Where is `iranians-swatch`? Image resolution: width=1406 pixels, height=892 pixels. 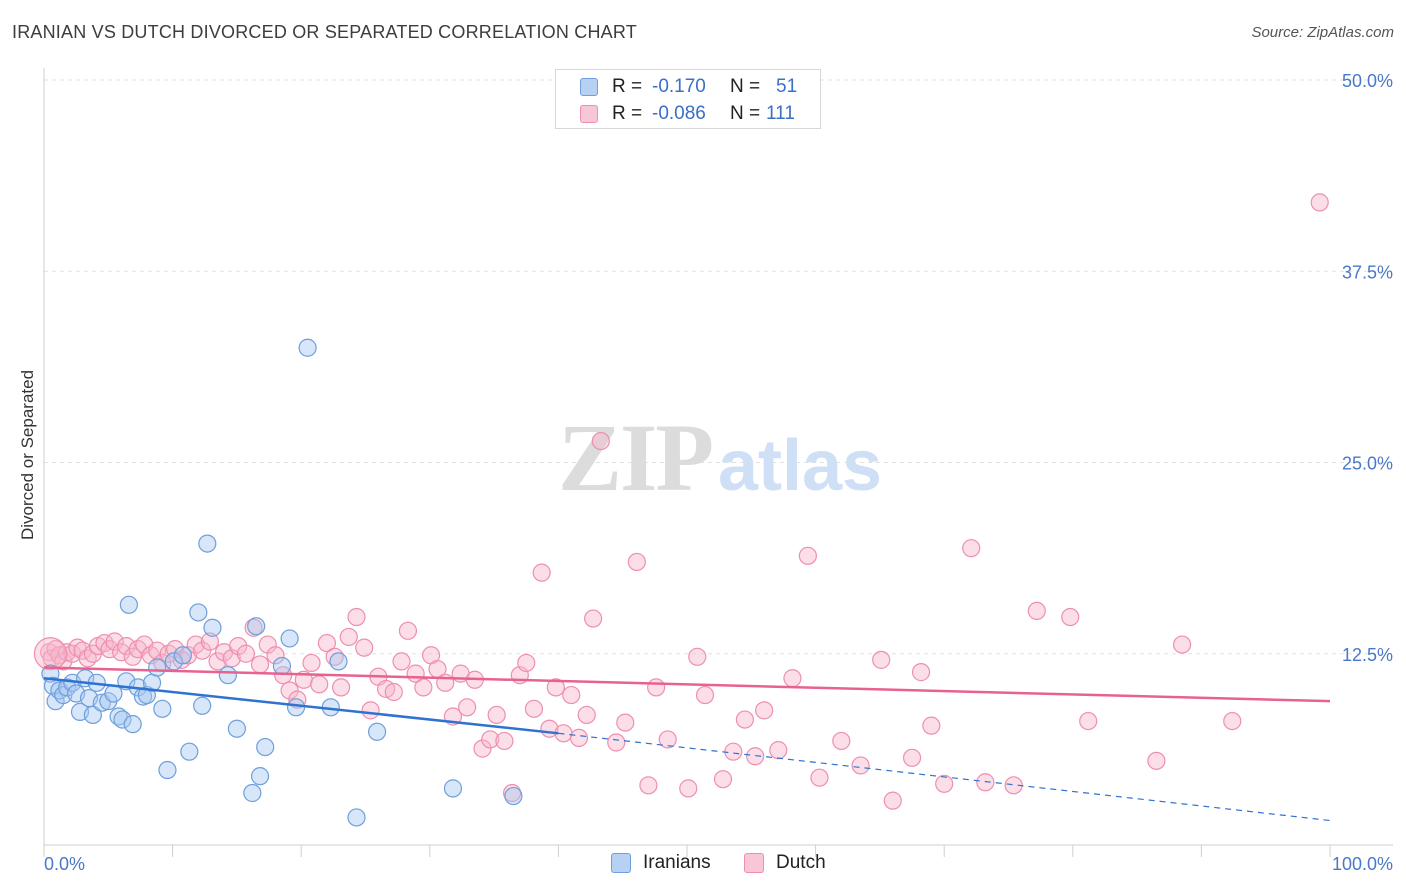 iranians-swatch is located at coordinates (589, 87).